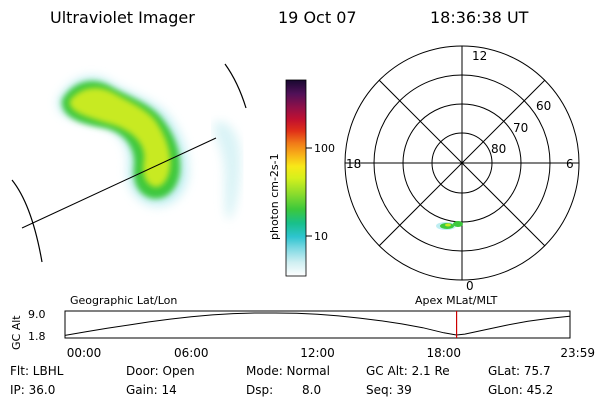 Image resolution: width=600 pixels, height=400 pixels. I want to click on info-glon: GLon: 45.2, so click(521, 390).